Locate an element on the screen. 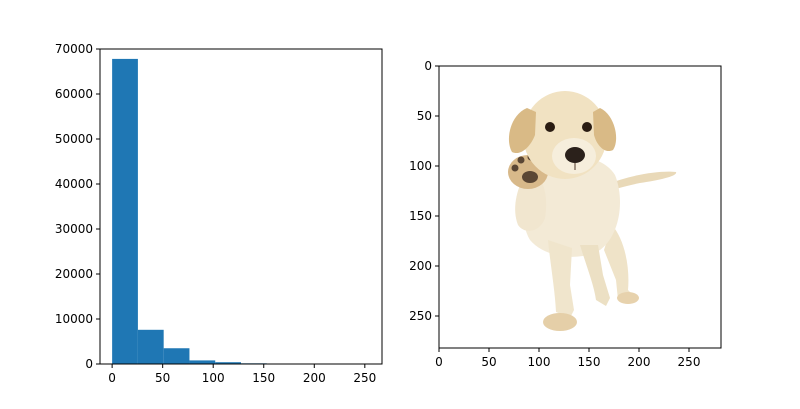 The width and height of the screenshot is (800, 409). image-x-tick-label: 50 is located at coordinates (488, 362).